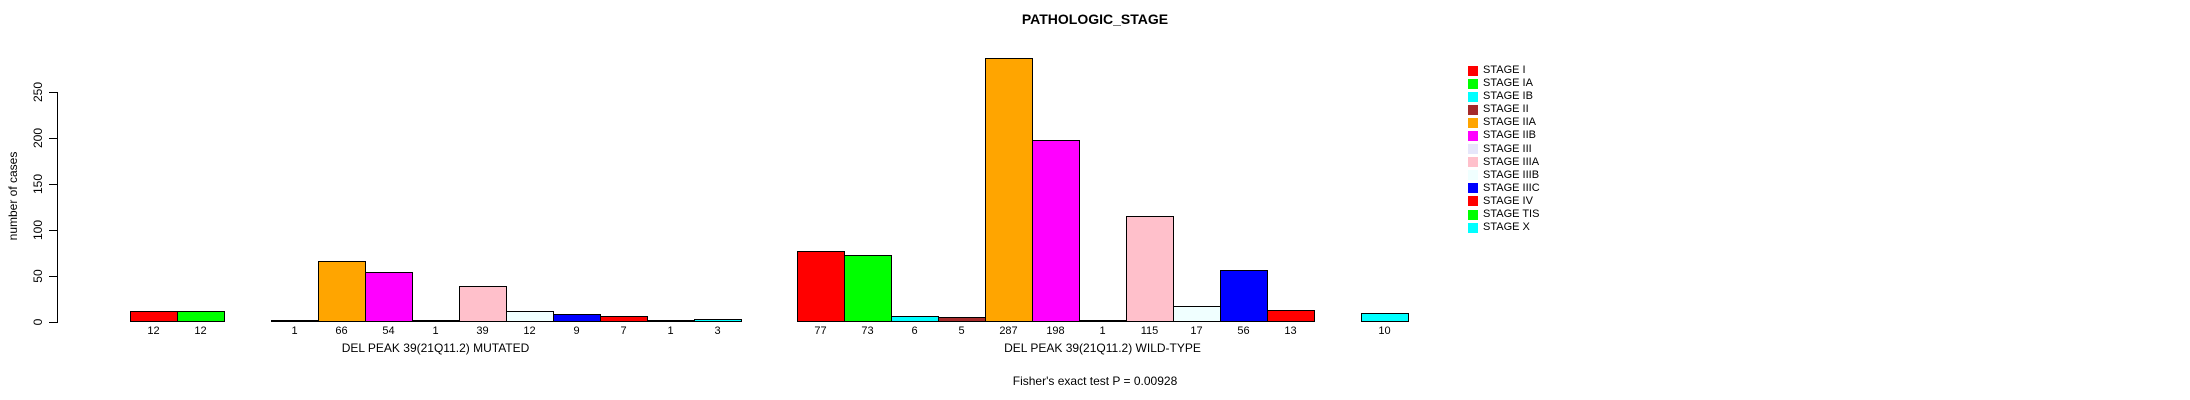 The image size is (2190, 400). I want to click on bar-value-label: 6, so click(914, 331).